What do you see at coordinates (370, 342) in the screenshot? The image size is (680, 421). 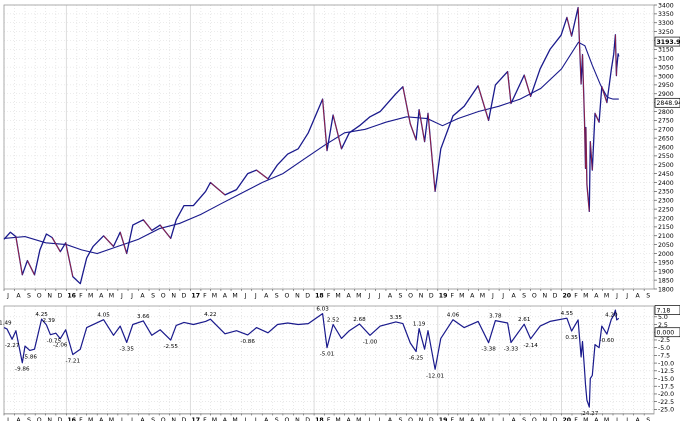 I see `oscillator-peak-label: -1.00` at bounding box center [370, 342].